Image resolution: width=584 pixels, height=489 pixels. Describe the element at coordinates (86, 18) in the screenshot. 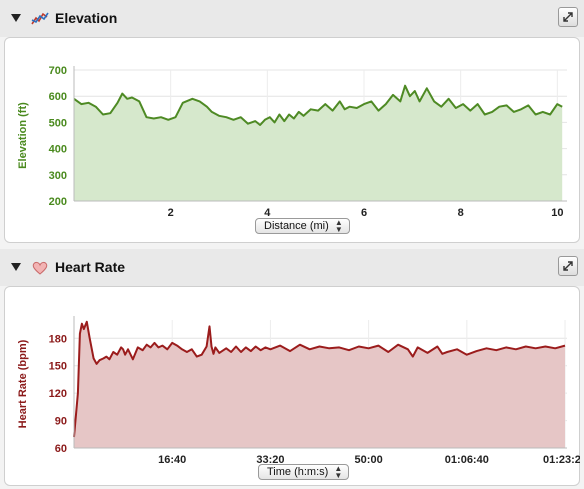

I see `elevation-panel-title: Elevation` at that location.